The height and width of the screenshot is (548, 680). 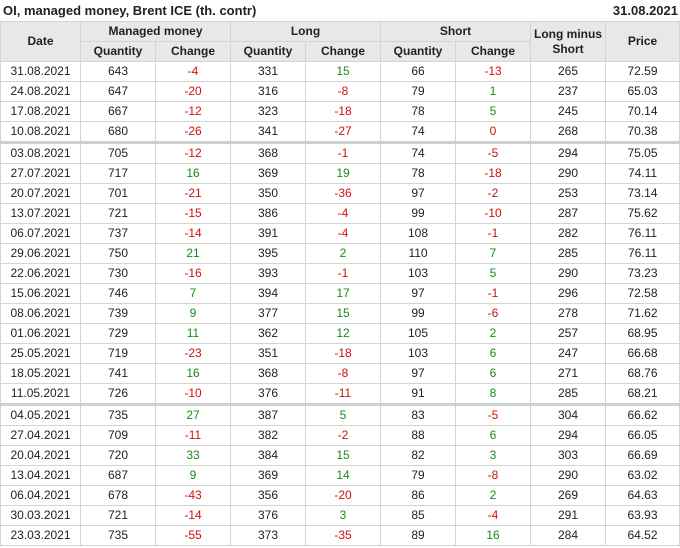 I want to click on col-date: Date, so click(x=40, y=41).